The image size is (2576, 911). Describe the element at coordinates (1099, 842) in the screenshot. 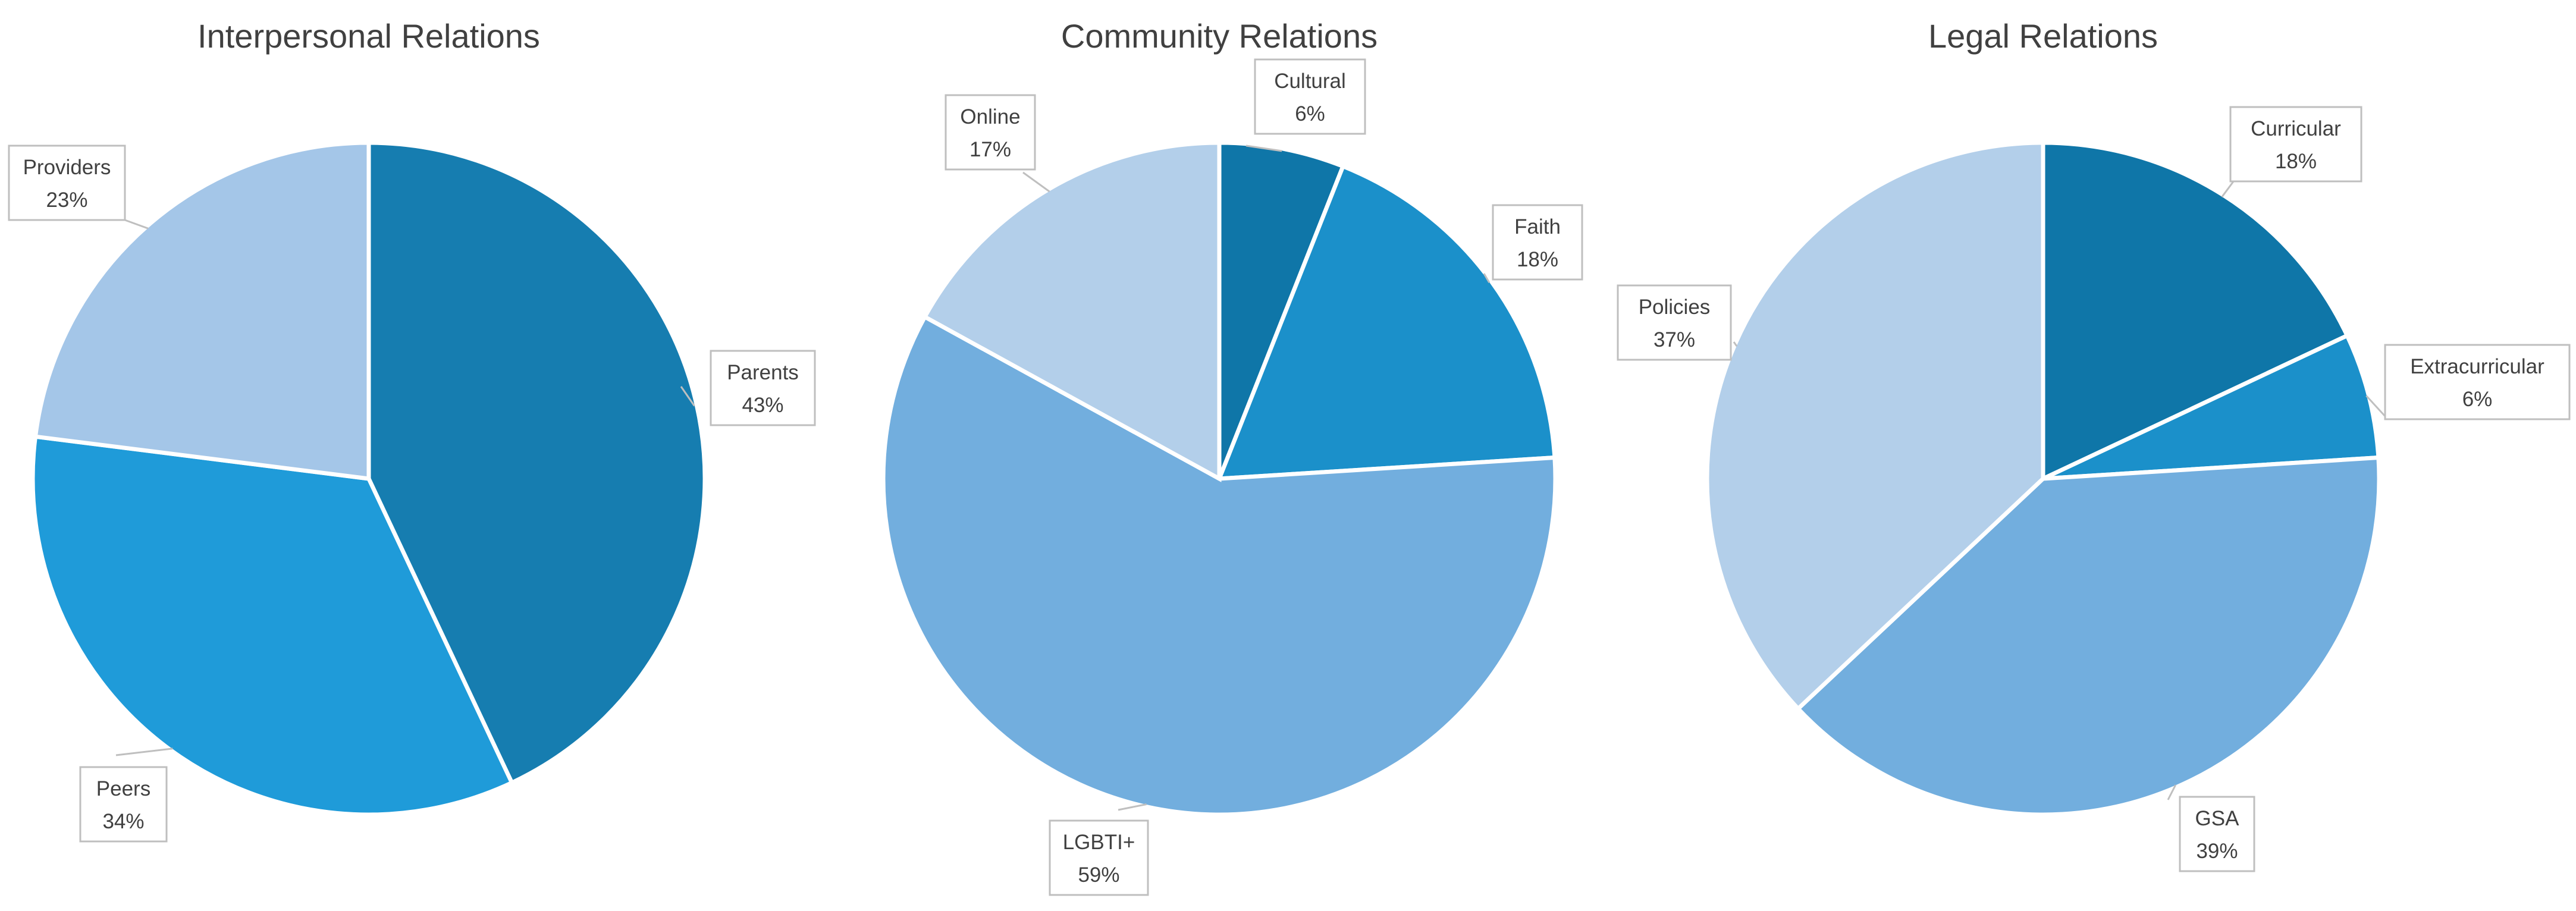

I see `data-label-category: LGBTI+` at that location.